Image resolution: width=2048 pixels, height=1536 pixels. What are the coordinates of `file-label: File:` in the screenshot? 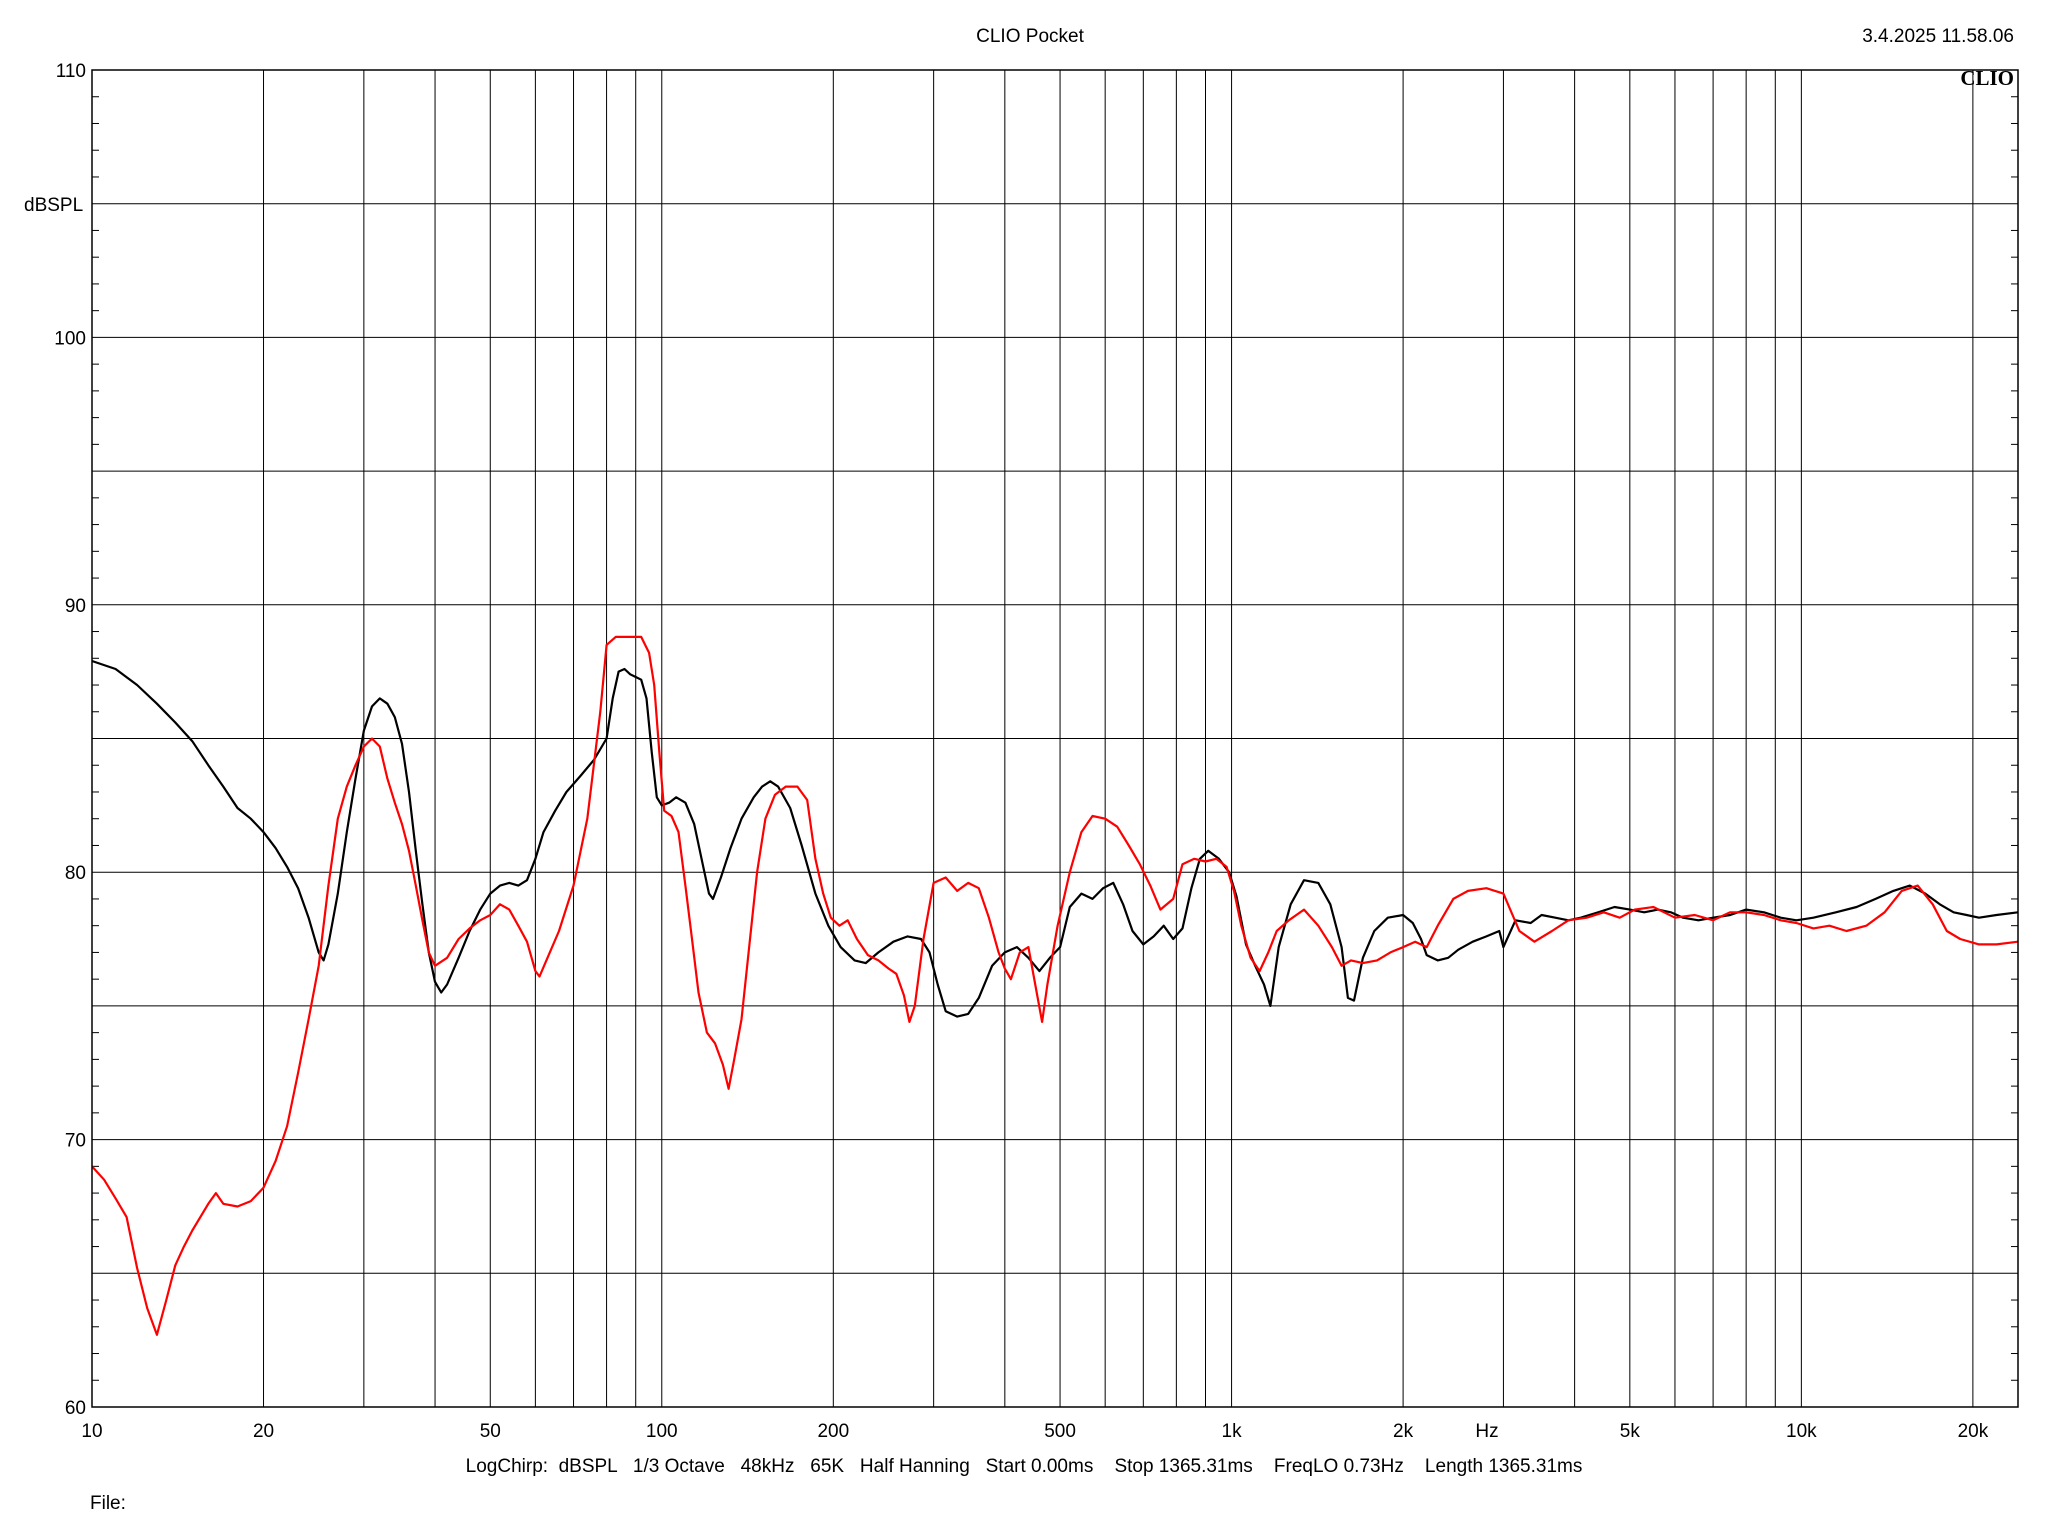 It's located at (108, 1503).